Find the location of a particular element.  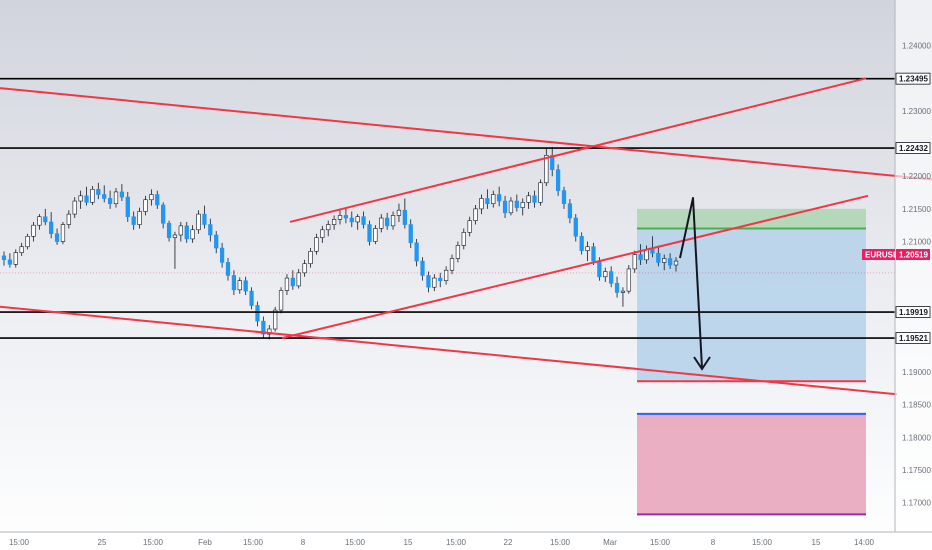

current-price-badge: EURUSD 1.20519 is located at coordinates (896, 254).